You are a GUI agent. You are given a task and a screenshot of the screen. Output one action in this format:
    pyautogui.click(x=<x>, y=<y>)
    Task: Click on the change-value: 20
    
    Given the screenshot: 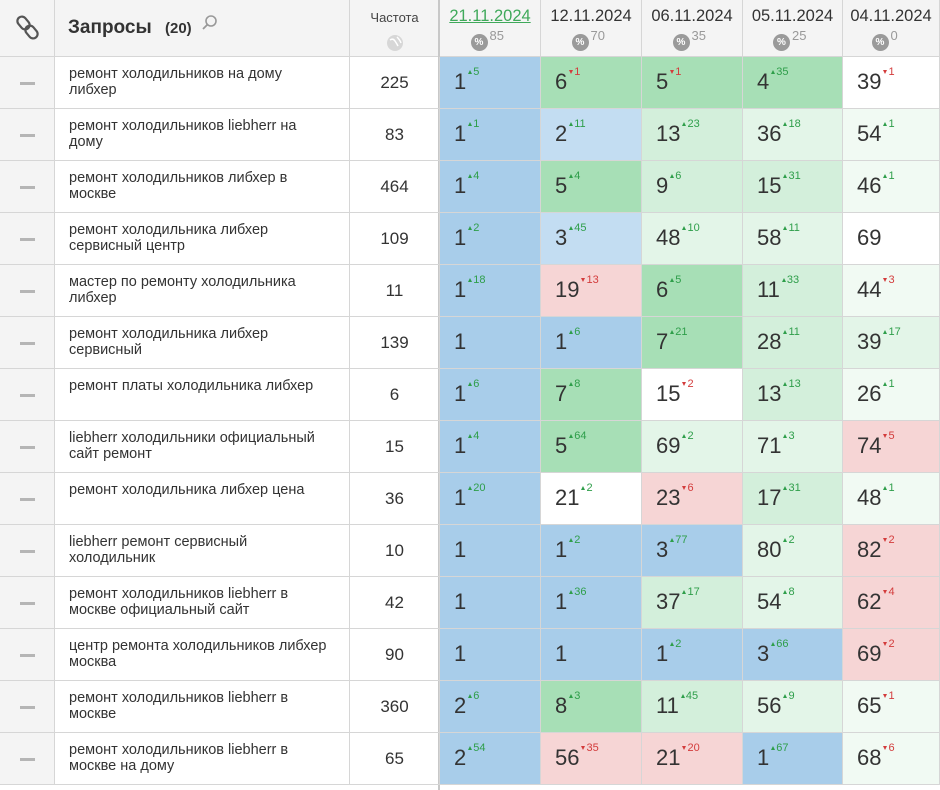 What is the action you would take?
    pyautogui.click(x=479, y=488)
    